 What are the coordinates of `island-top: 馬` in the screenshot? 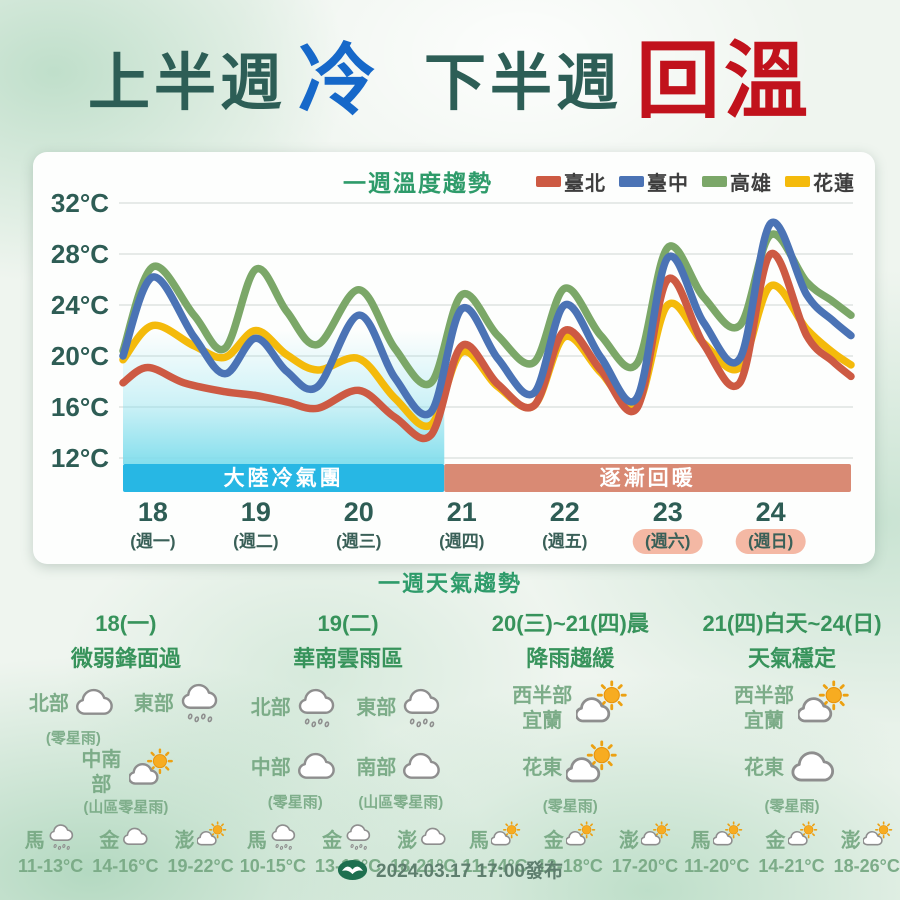 It's located at (273, 838).